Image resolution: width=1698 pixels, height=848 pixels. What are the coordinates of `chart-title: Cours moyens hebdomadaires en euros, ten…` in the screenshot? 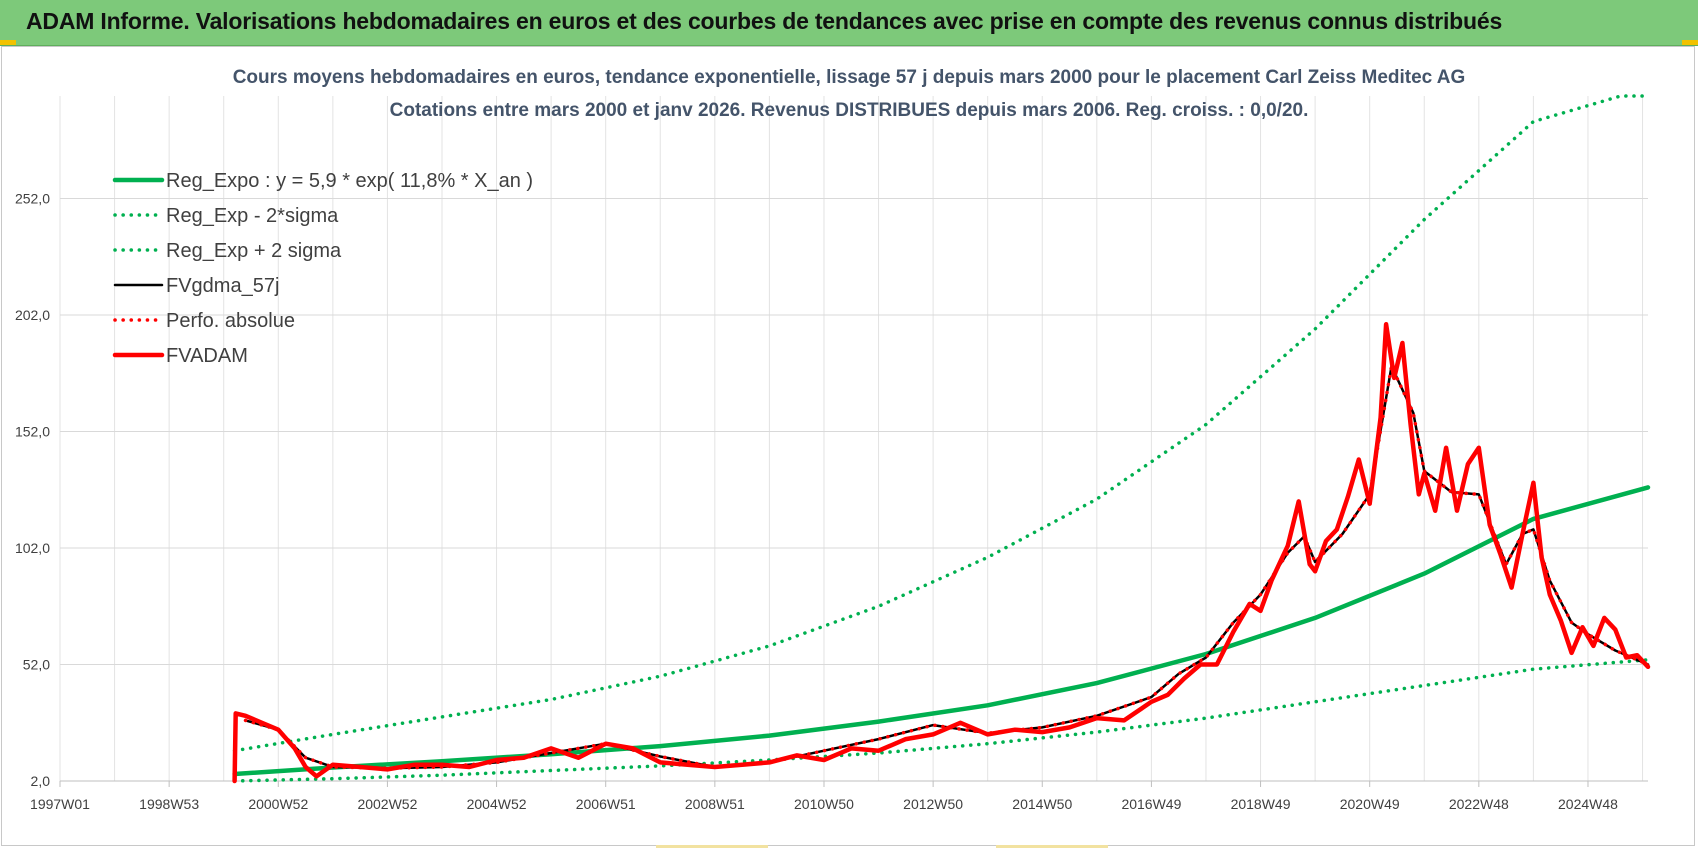 It's located at (849, 77).